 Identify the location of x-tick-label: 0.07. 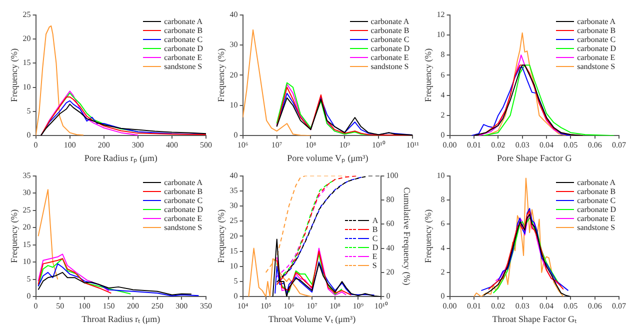
(619, 145).